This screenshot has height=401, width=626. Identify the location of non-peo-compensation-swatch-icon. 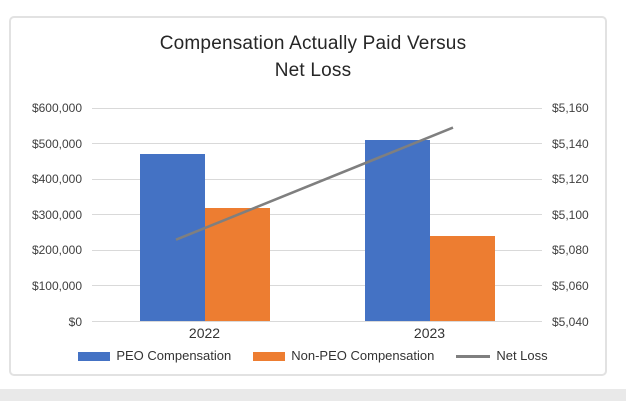
(269, 356).